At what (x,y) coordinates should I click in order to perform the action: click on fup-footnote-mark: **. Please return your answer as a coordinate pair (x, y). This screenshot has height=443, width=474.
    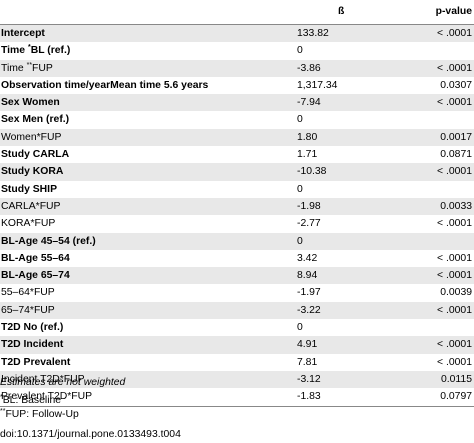
    Looking at the image, I should click on (3, 411).